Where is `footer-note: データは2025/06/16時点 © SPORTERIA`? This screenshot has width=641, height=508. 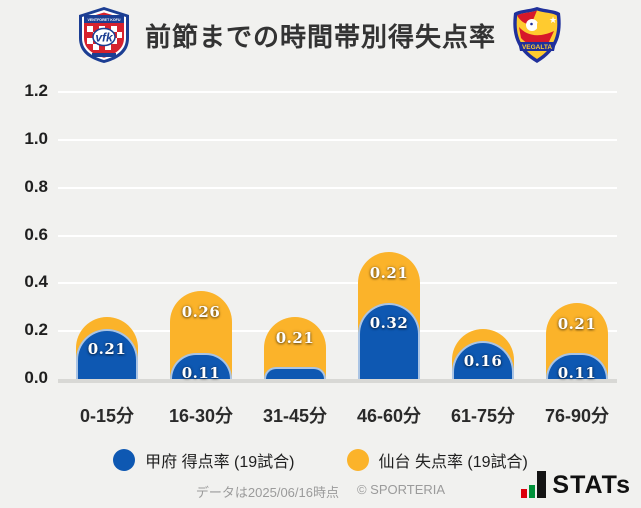 footer-note: データは2025/06/16時点 © SPORTERIA is located at coordinates (320, 491).